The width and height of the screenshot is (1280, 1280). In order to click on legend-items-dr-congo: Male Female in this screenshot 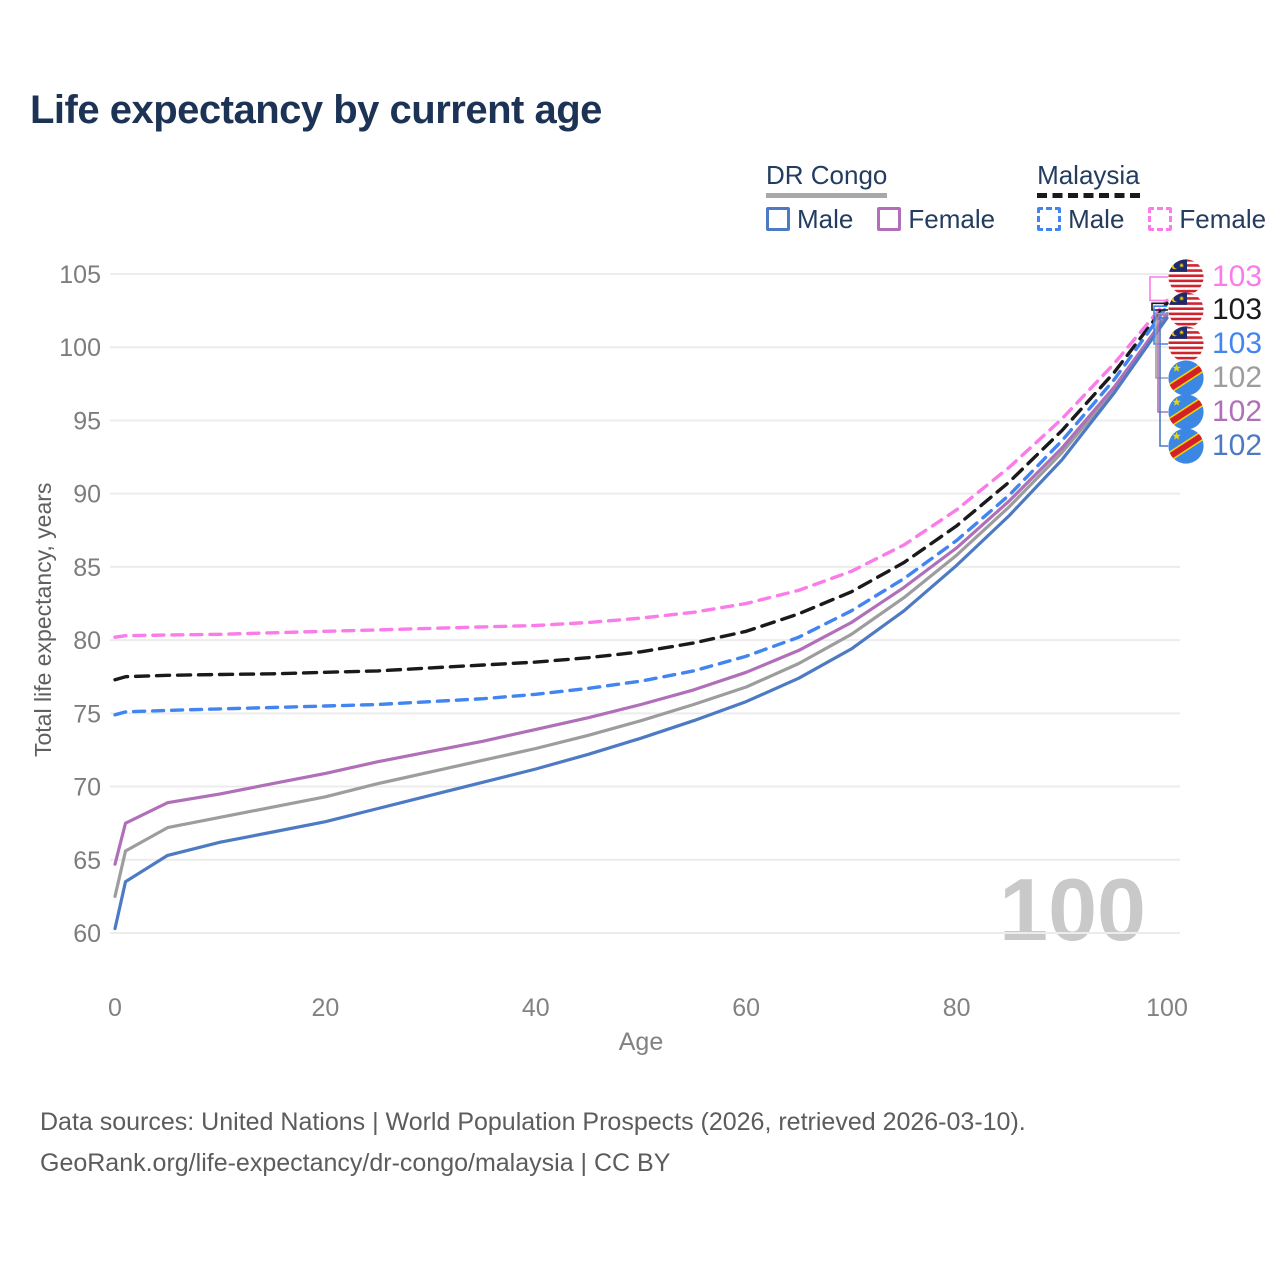, I will do `click(880, 219)`.